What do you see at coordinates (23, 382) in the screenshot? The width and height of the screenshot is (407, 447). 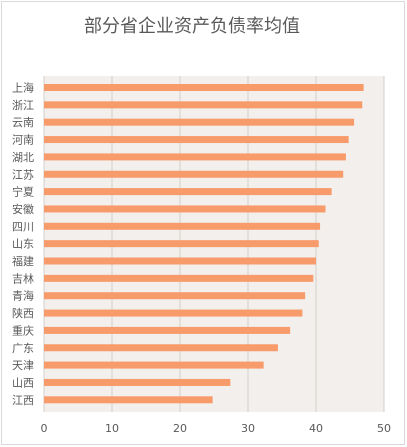 I see `y-category-label: 山西` at bounding box center [23, 382].